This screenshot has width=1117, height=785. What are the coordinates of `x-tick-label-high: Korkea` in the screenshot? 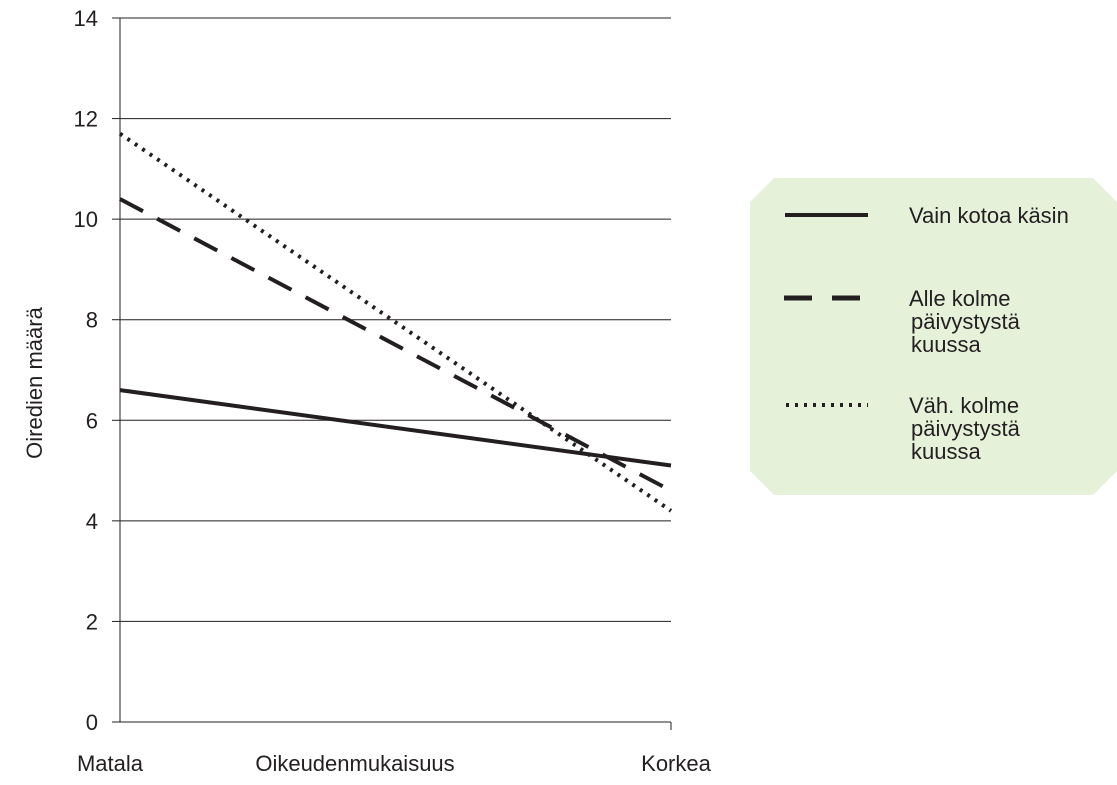 It's located at (676, 763).